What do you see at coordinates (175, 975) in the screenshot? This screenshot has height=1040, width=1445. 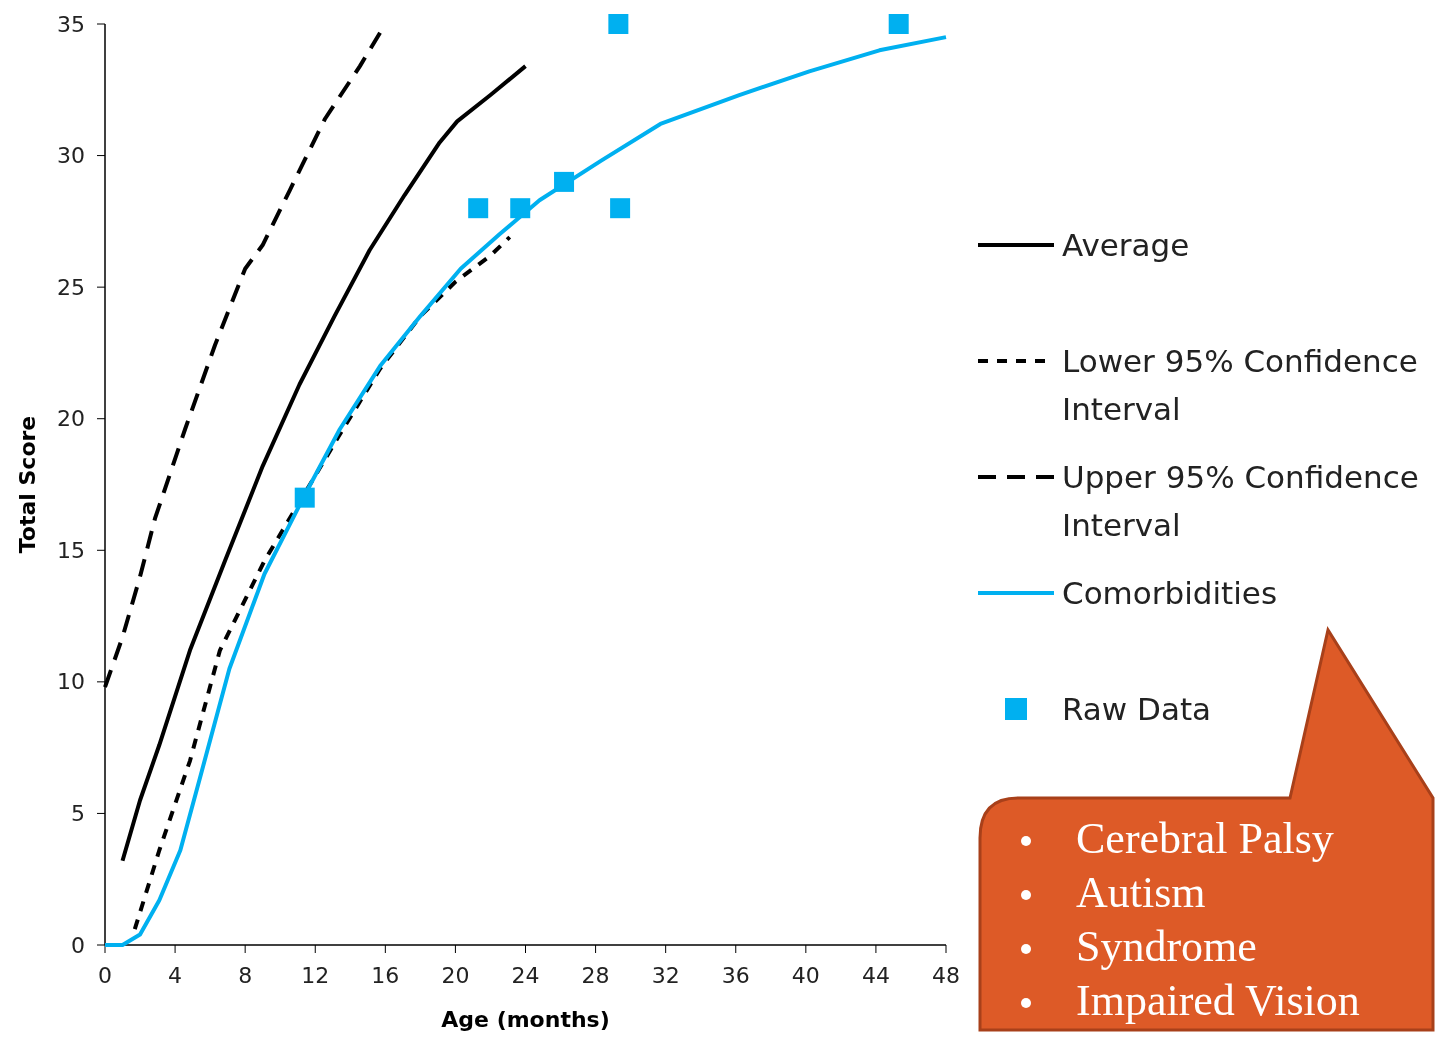 I see `x-tick-label: 4` at bounding box center [175, 975].